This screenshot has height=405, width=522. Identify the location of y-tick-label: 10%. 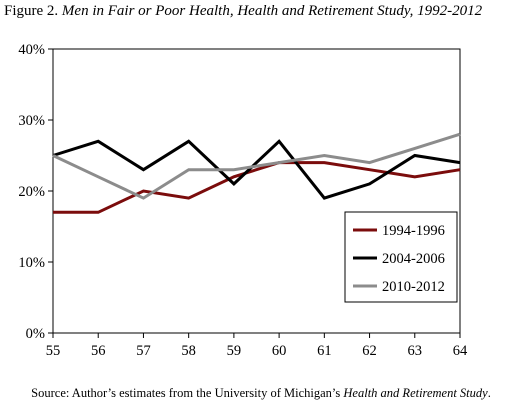
(31, 263).